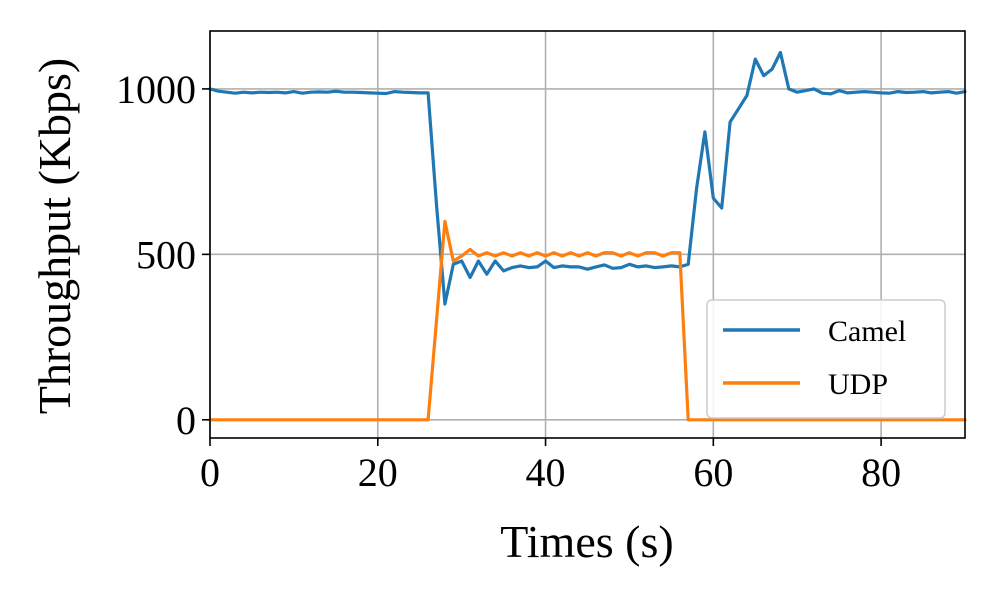 The image size is (996, 598). What do you see at coordinates (713, 472) in the screenshot?
I see `x-tick-label: 60` at bounding box center [713, 472].